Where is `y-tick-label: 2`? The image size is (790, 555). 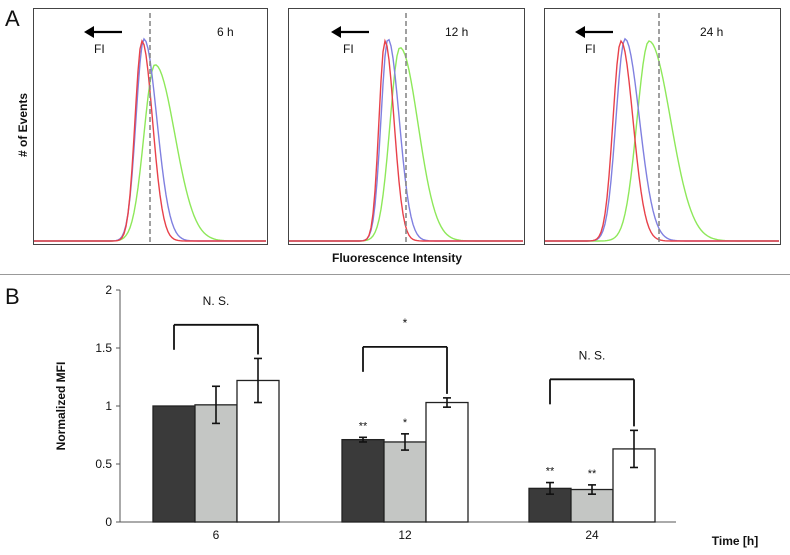
y-tick-label: 2 is located at coordinates (108, 290).